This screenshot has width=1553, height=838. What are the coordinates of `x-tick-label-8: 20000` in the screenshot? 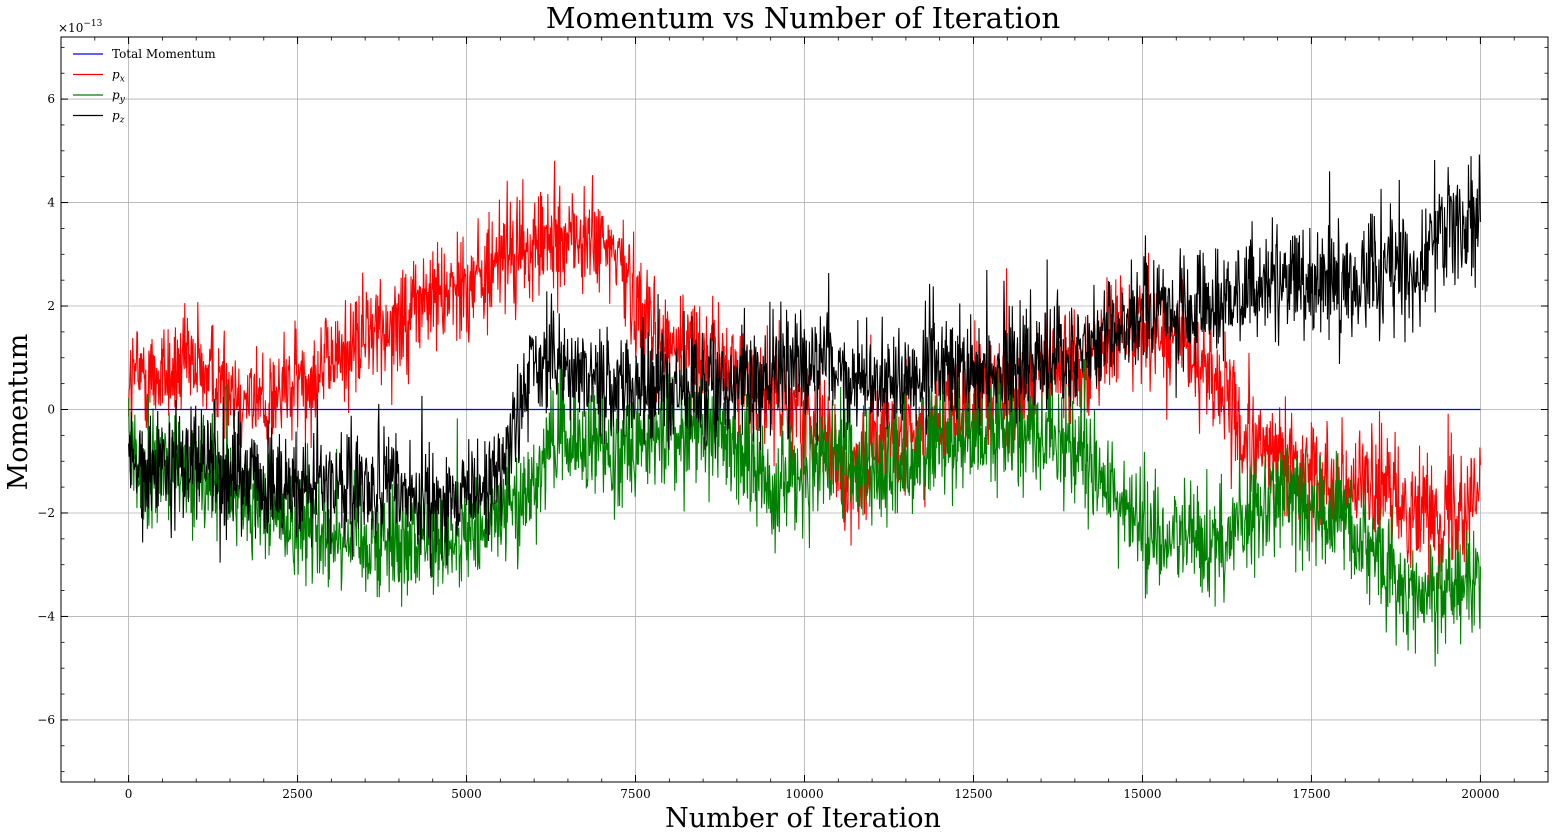 It's located at (1480, 794).